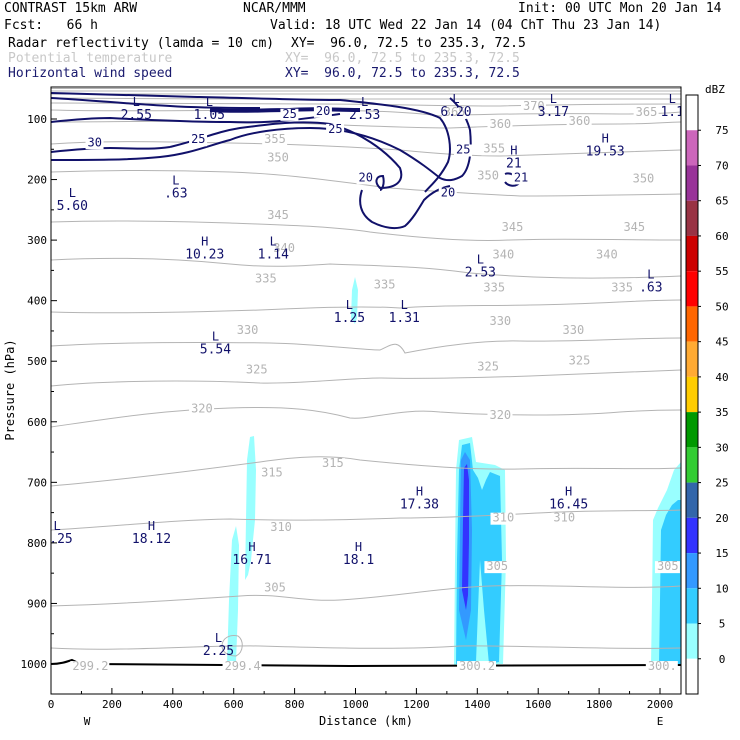  What do you see at coordinates (721, 483) in the screenshot?
I see `colorbar-level-label: 25` at bounding box center [721, 483].